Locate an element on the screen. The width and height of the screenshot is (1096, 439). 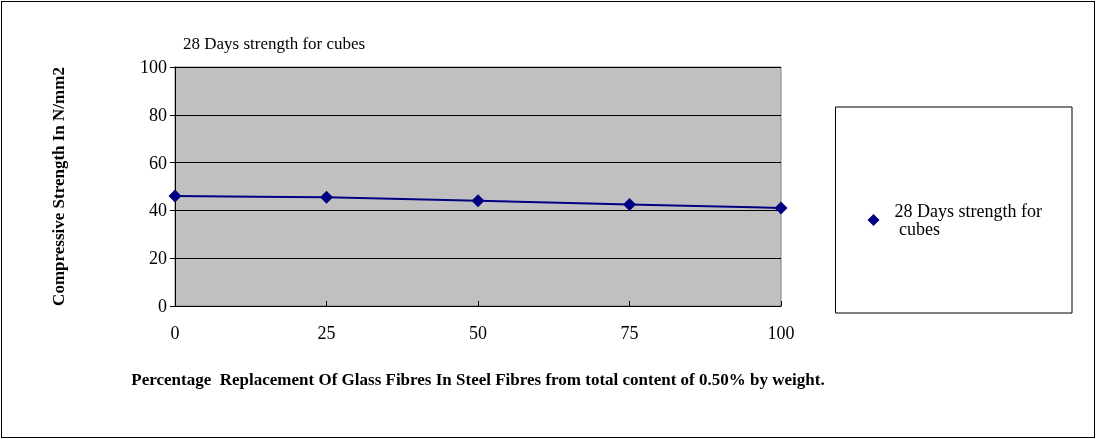
x-tick-label: 100 is located at coordinates (781, 333).